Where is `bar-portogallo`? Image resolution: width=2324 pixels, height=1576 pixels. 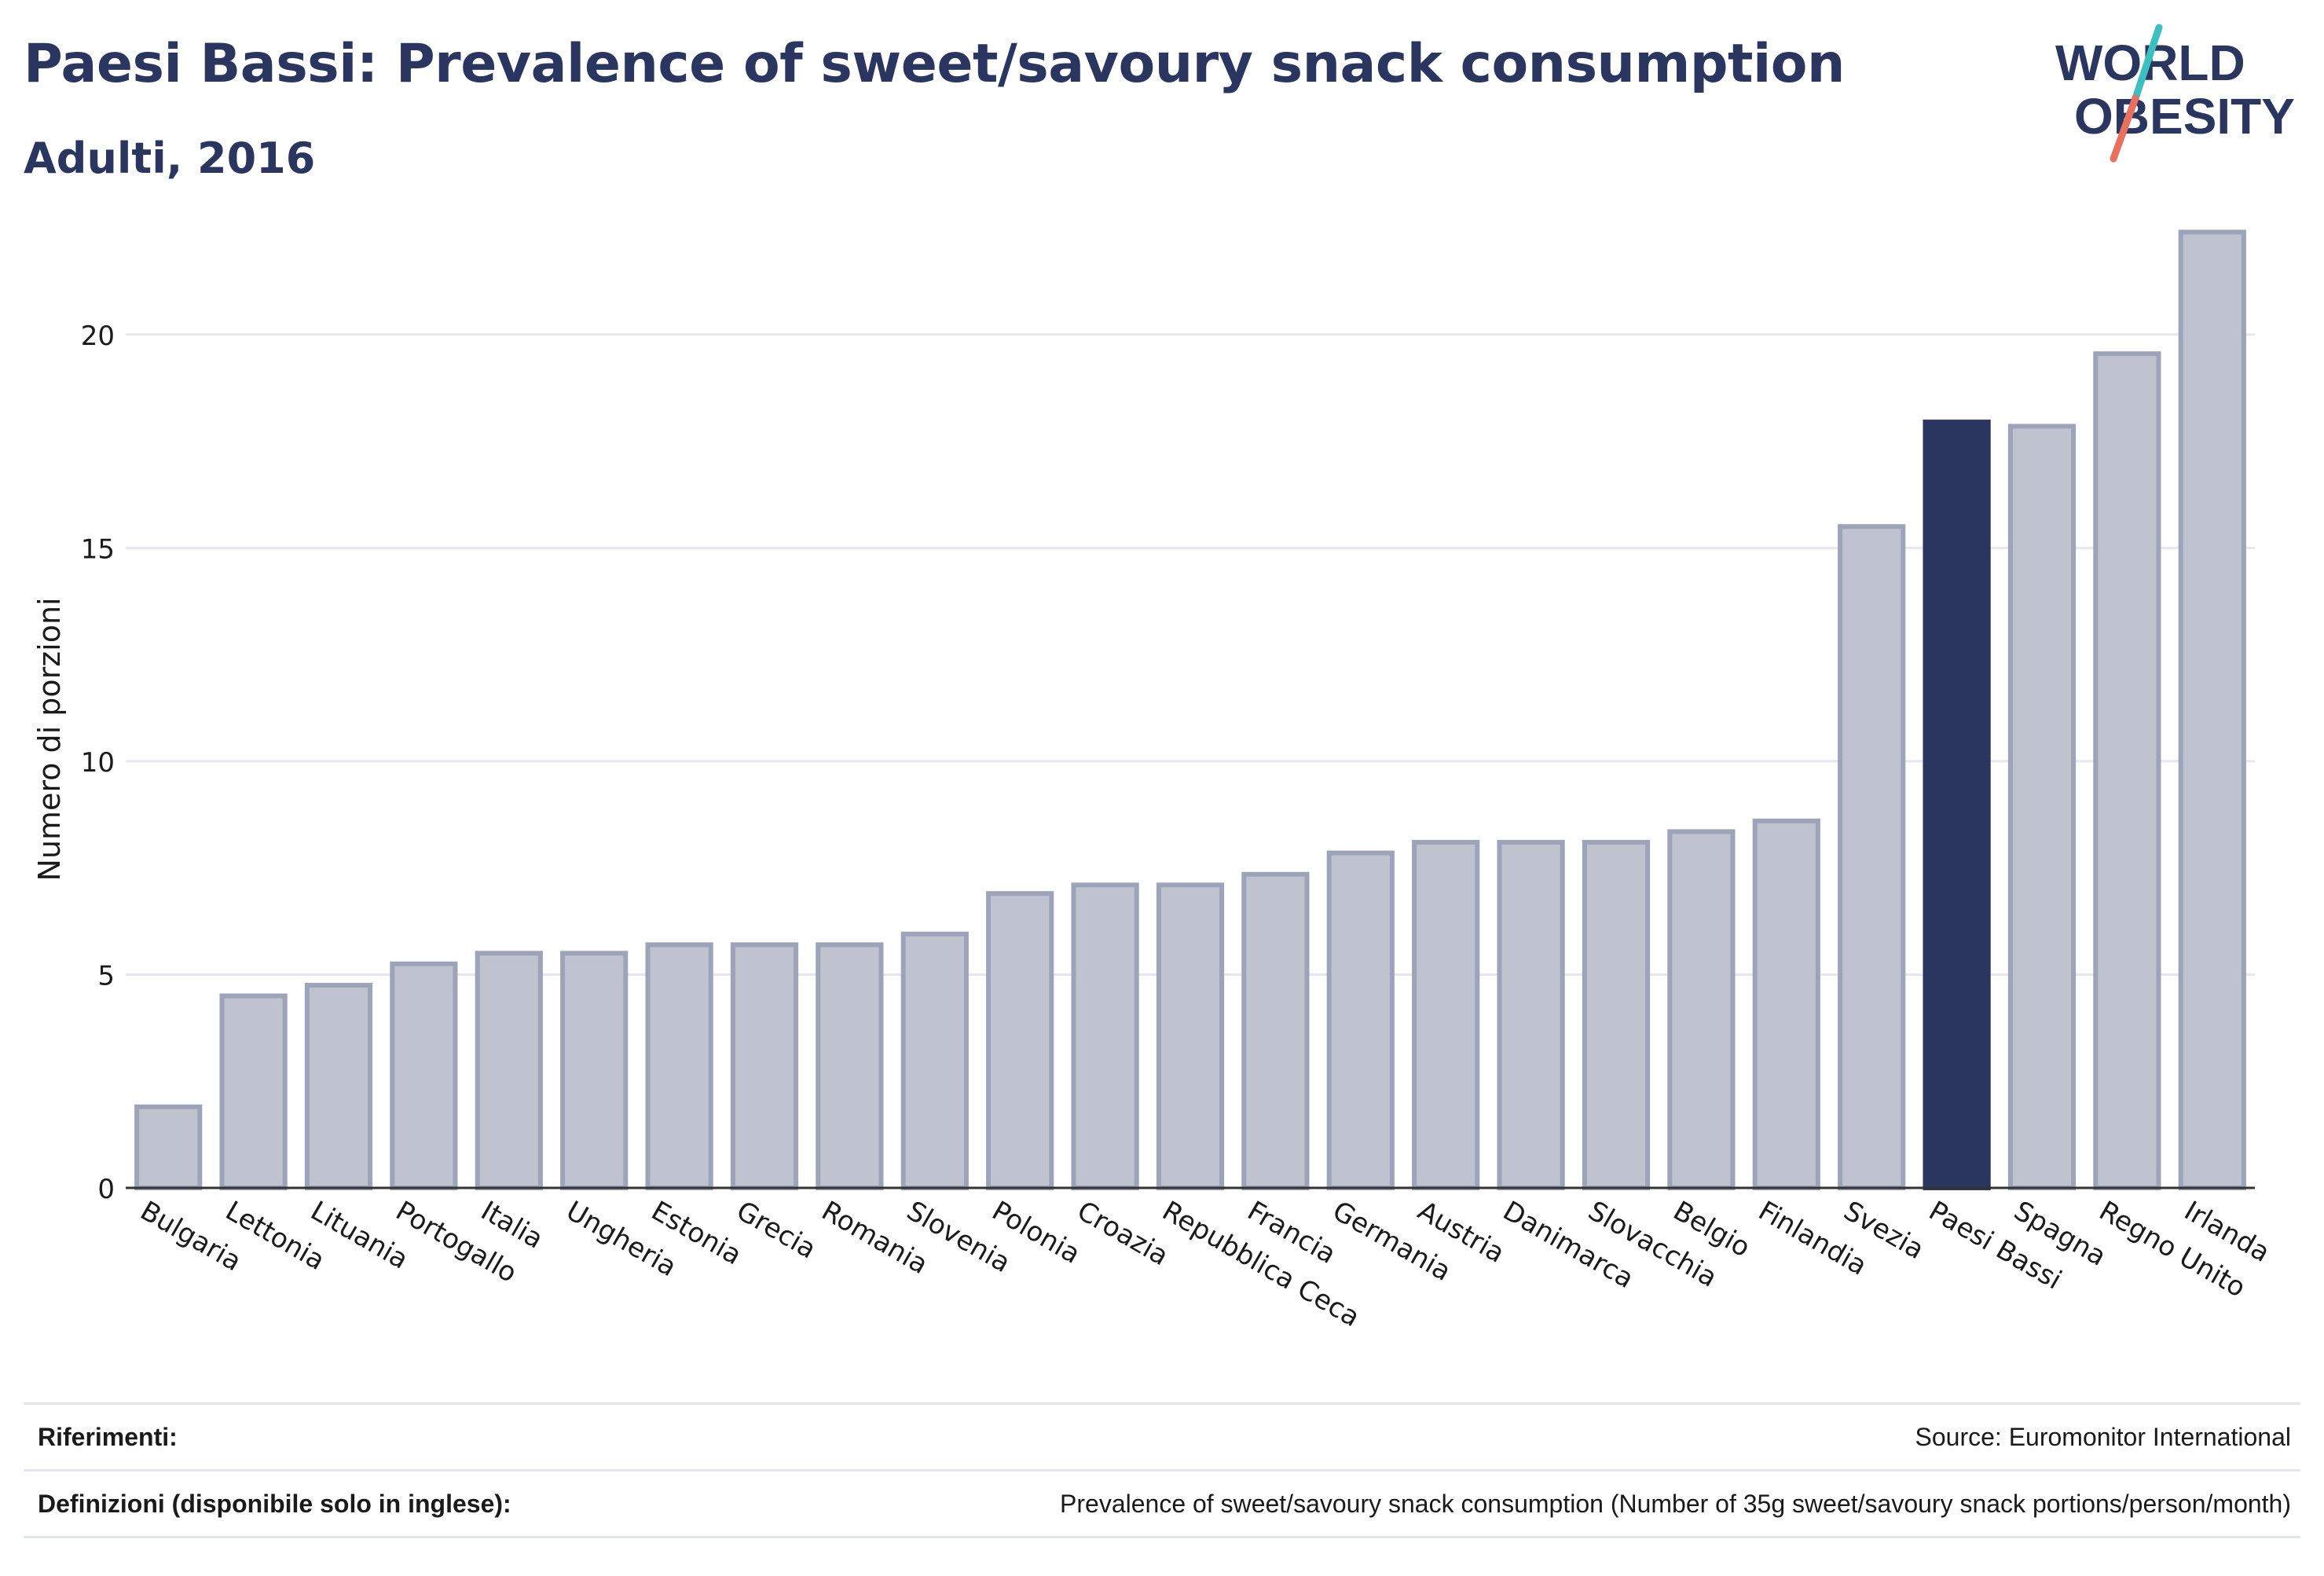
bar-portogallo is located at coordinates (424, 1076).